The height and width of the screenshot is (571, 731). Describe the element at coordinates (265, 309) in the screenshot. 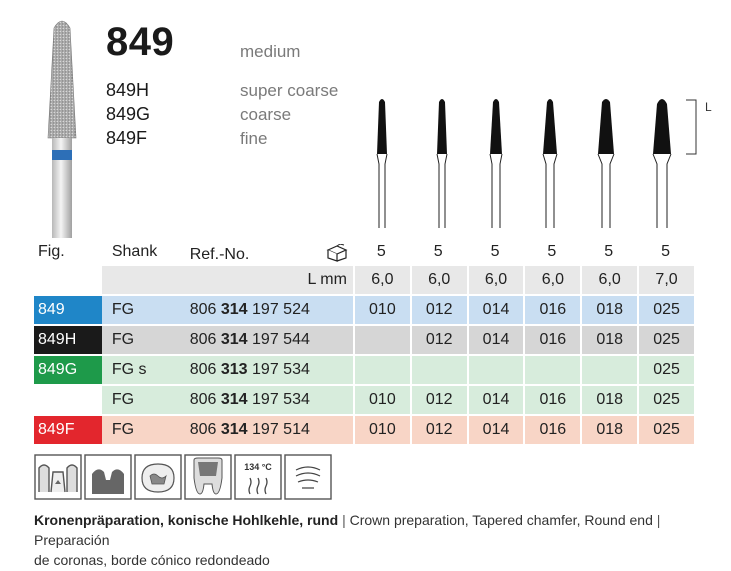

I see `ref-cell: 806 314 197 524` at that location.